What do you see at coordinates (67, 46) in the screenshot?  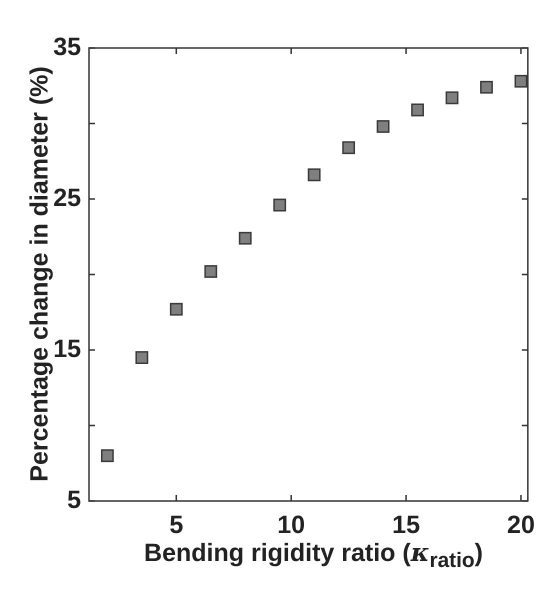 I see `y-tick-label: 35` at bounding box center [67, 46].